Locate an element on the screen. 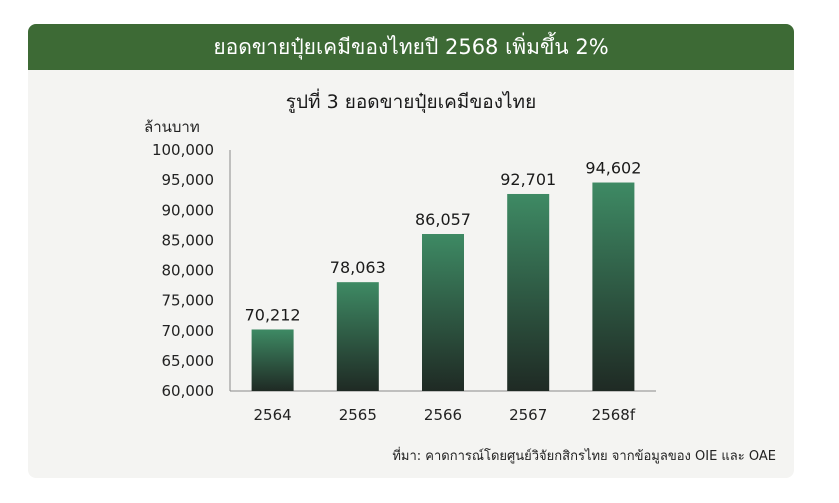 The width and height of the screenshot is (839, 503). y-tick-label: 80,000 is located at coordinates (188, 271).